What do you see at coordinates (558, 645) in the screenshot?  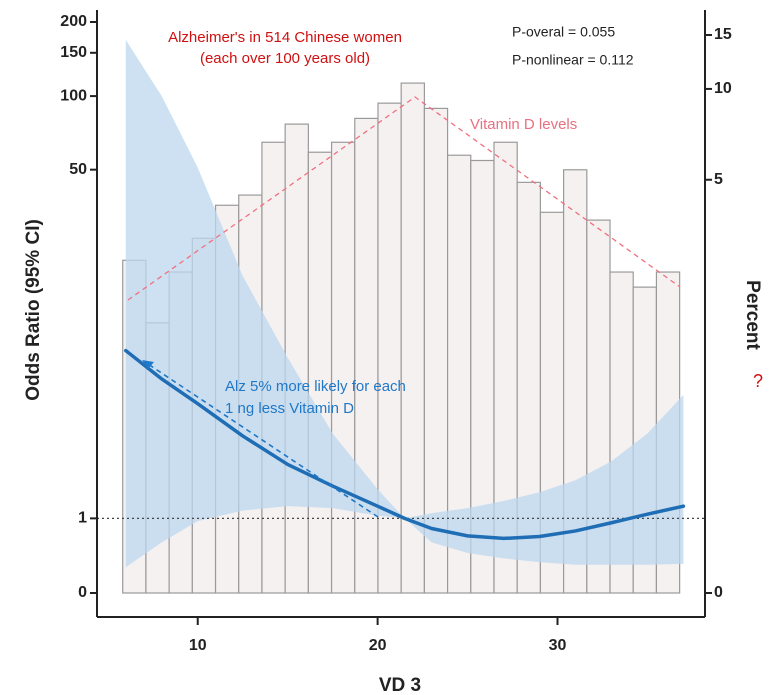 I see `x-tick-label: 30` at bounding box center [558, 645].